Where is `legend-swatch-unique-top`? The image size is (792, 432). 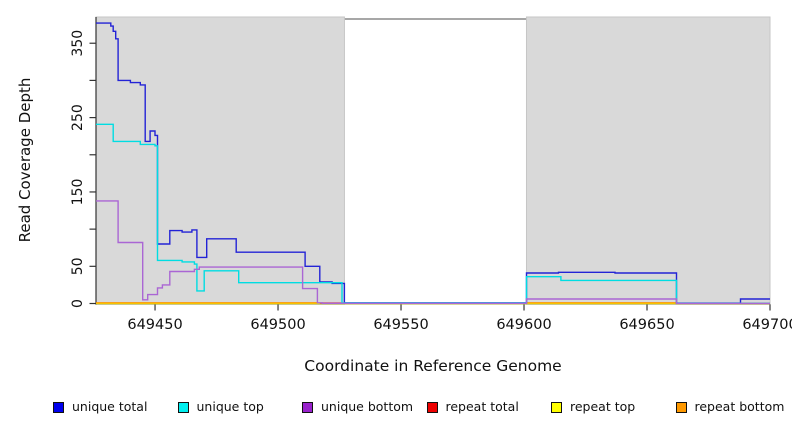
legend-swatch-unique-top is located at coordinates (183, 407).